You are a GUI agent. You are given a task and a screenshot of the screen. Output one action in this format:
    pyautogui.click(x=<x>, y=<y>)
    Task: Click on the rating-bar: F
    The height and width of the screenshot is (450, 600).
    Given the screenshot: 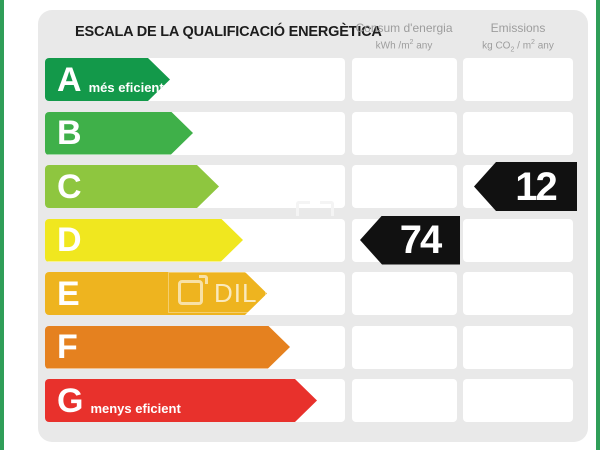 What is the action you would take?
    pyautogui.click(x=167, y=347)
    